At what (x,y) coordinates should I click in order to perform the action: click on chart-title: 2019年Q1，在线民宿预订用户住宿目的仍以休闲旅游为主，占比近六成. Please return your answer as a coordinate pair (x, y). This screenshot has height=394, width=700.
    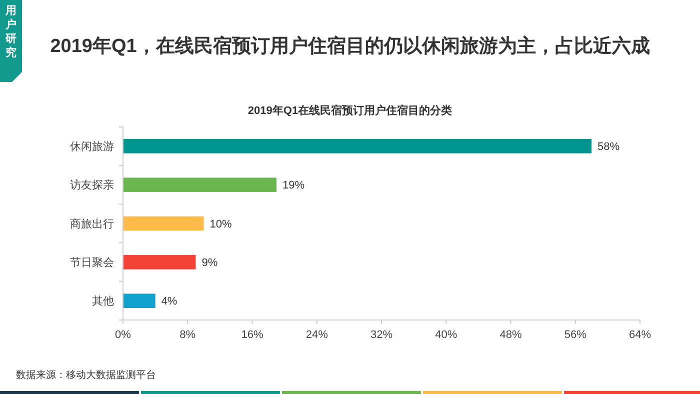
    Looking at the image, I should click on (350, 46).